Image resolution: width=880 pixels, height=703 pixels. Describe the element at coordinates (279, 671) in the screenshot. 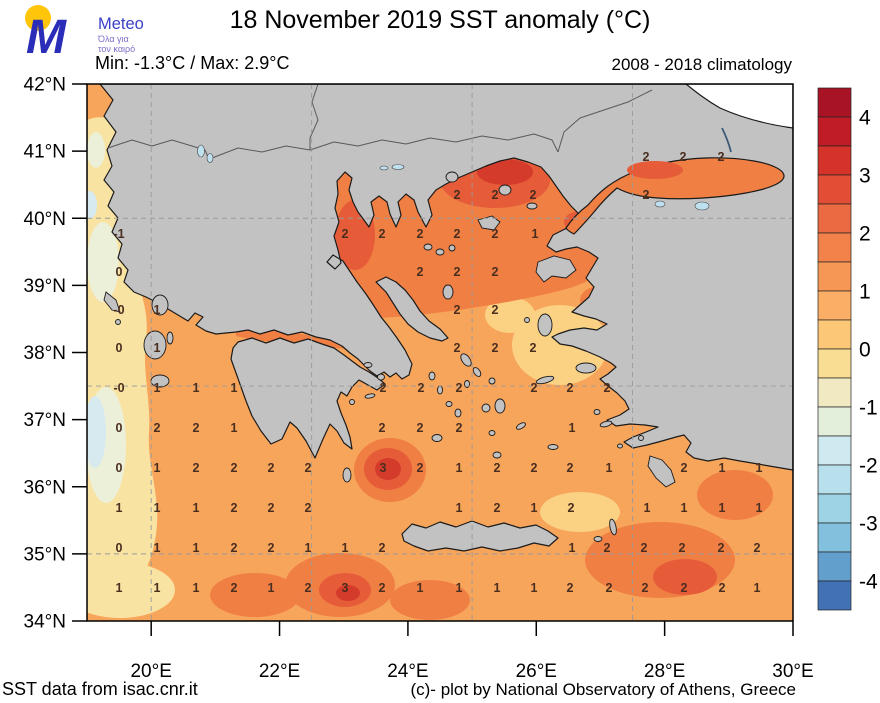

I see `lon-tick-label: 22°E` at that location.